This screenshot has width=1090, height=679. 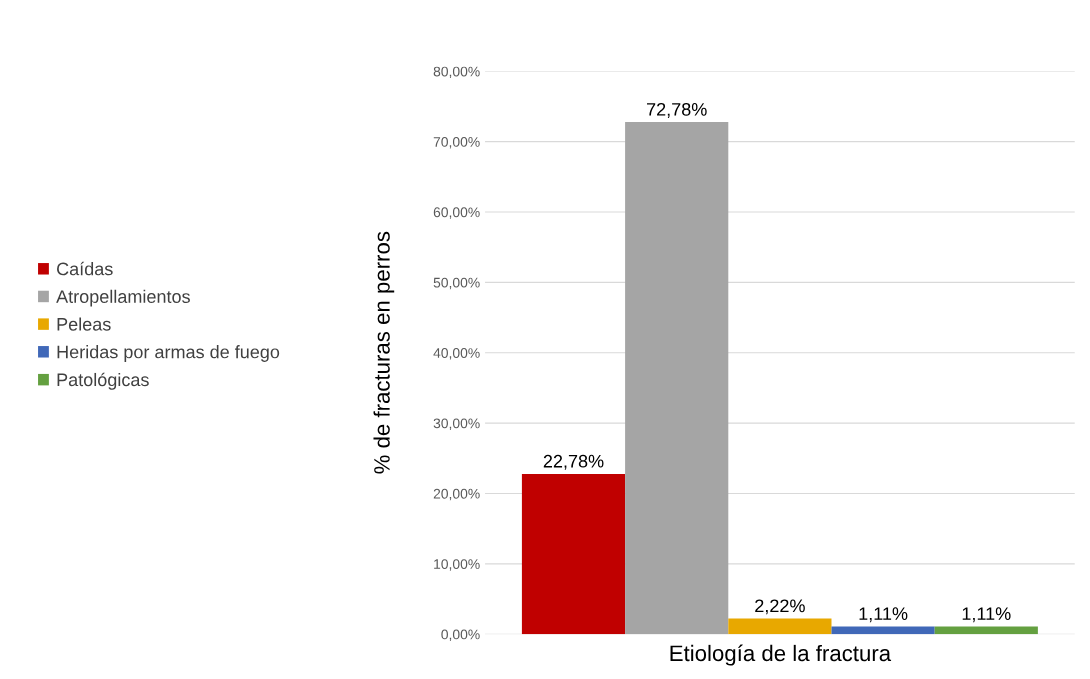 I want to click on y-tick-label: 30,00%, so click(x=456, y=424).